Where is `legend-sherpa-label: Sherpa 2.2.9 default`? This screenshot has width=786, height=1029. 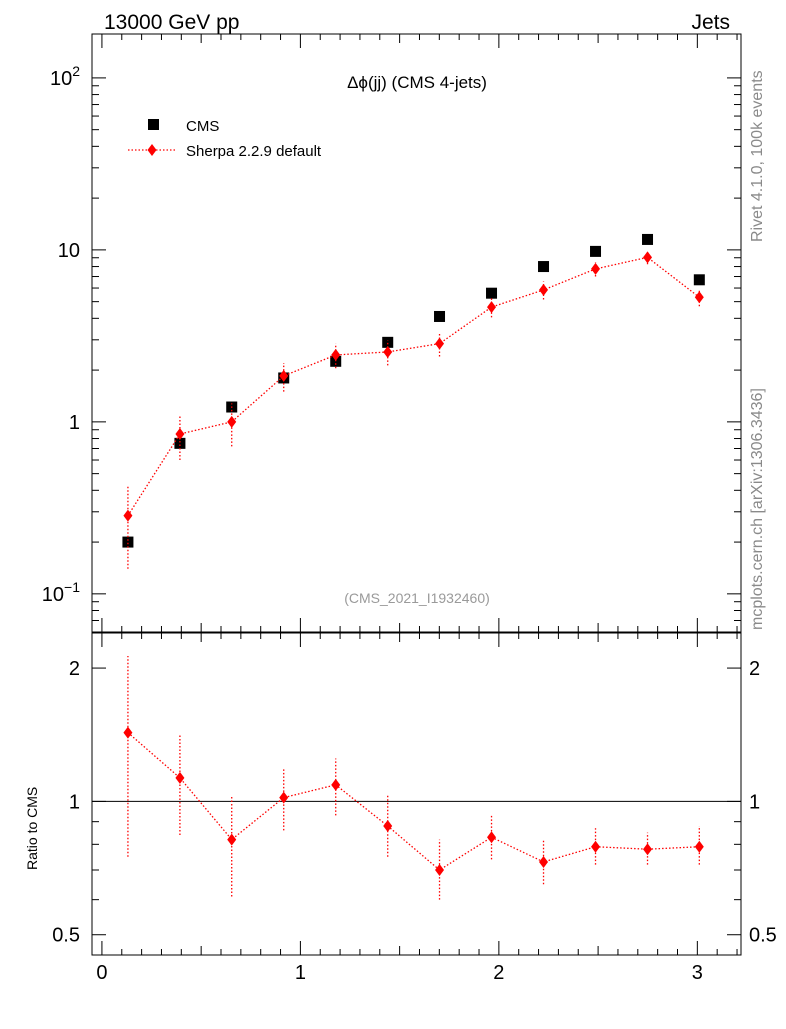 legend-sherpa-label: Sherpa 2.2.9 default is located at coordinates (254, 151).